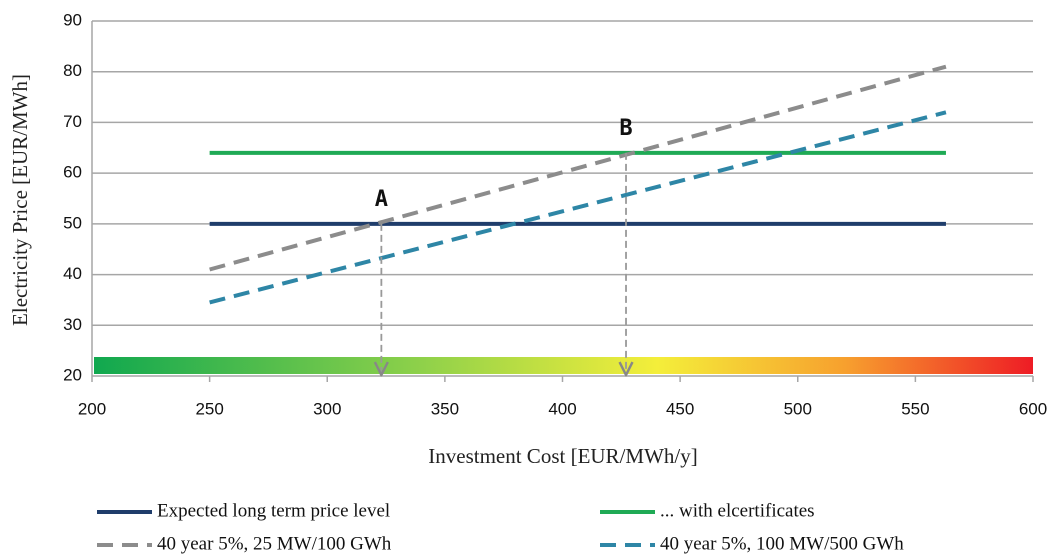 The height and width of the screenshot is (557, 1055). I want to click on y-tick-label: 80, so click(72, 70).